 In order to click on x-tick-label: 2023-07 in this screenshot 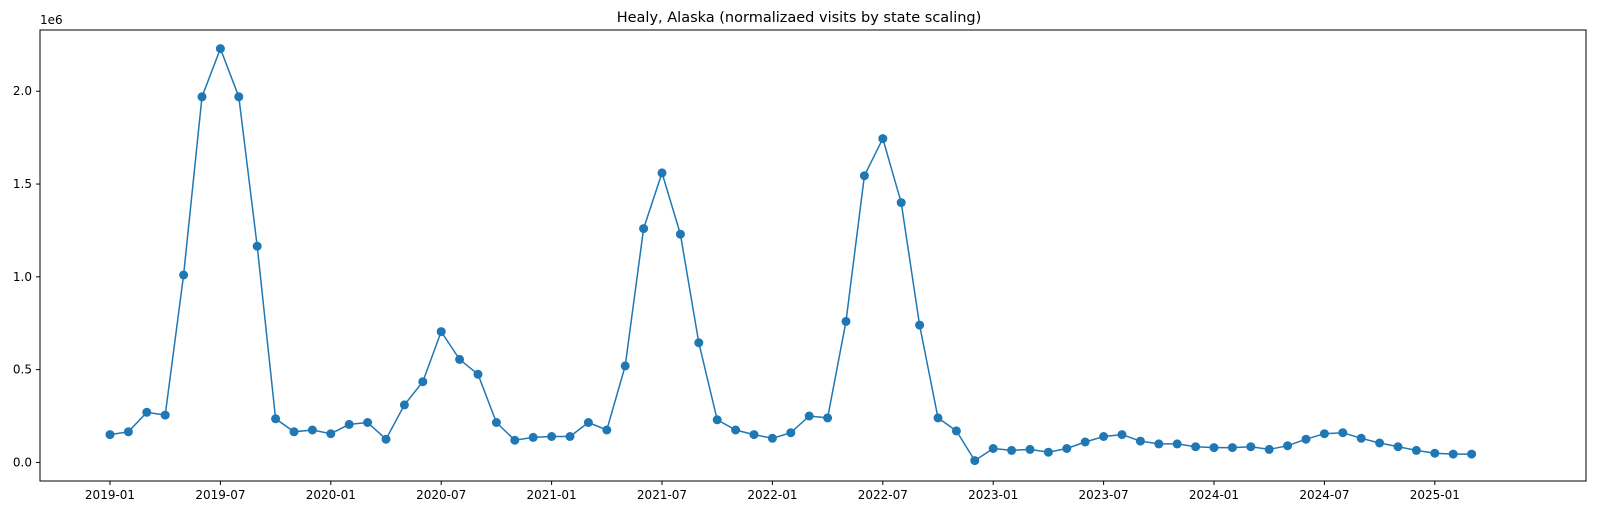, I will do `click(1104, 495)`.